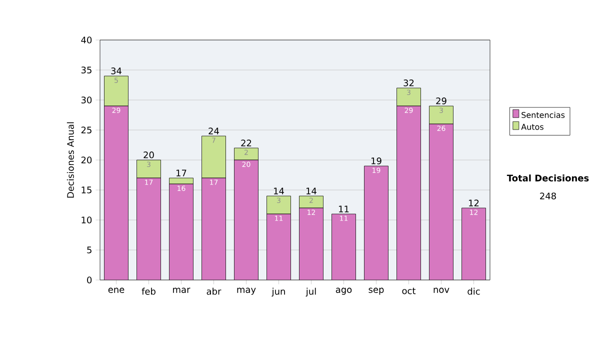  Describe the element at coordinates (86, 160) in the screenshot. I see `y-tick-label: 20` at that location.